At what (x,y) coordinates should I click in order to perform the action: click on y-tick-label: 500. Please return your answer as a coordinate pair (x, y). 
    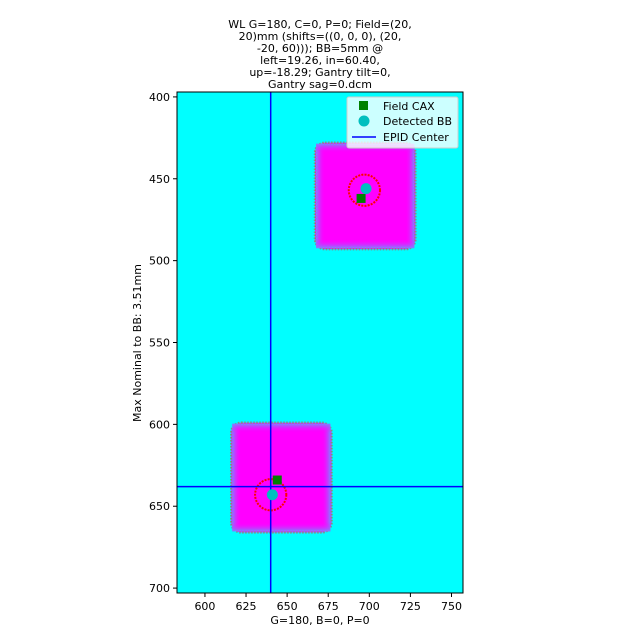
    Looking at the image, I should click on (159, 261).